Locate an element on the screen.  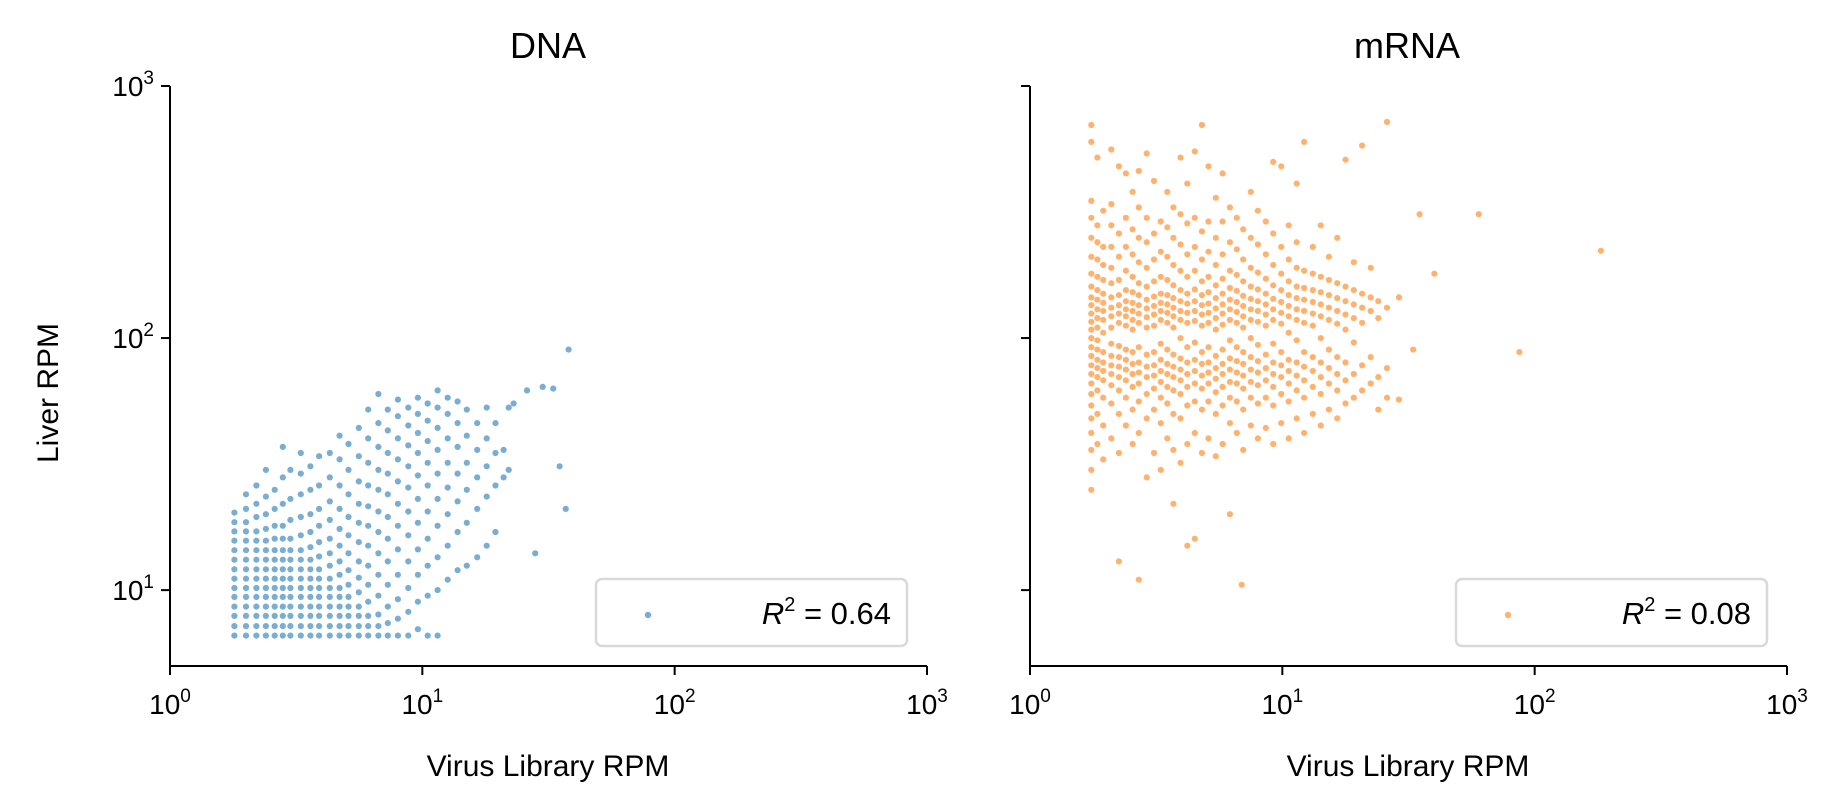
tick-base: 10 is located at coordinates (164, 704).